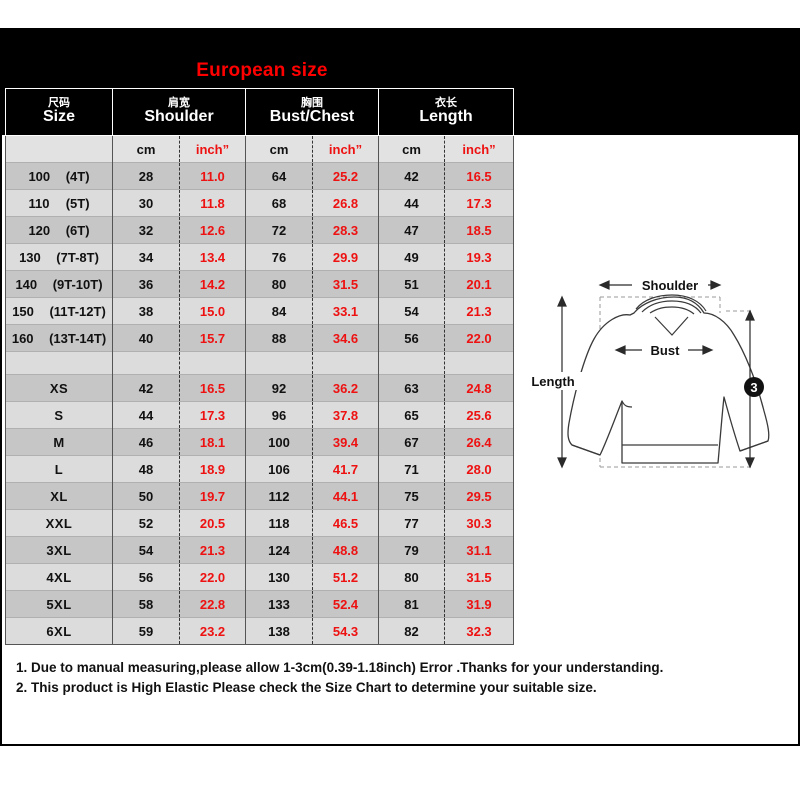 This screenshot has width=800, height=800. Describe the element at coordinates (146, 203) in the screenshot. I see `cell-shoulder-cm: 30` at that location.